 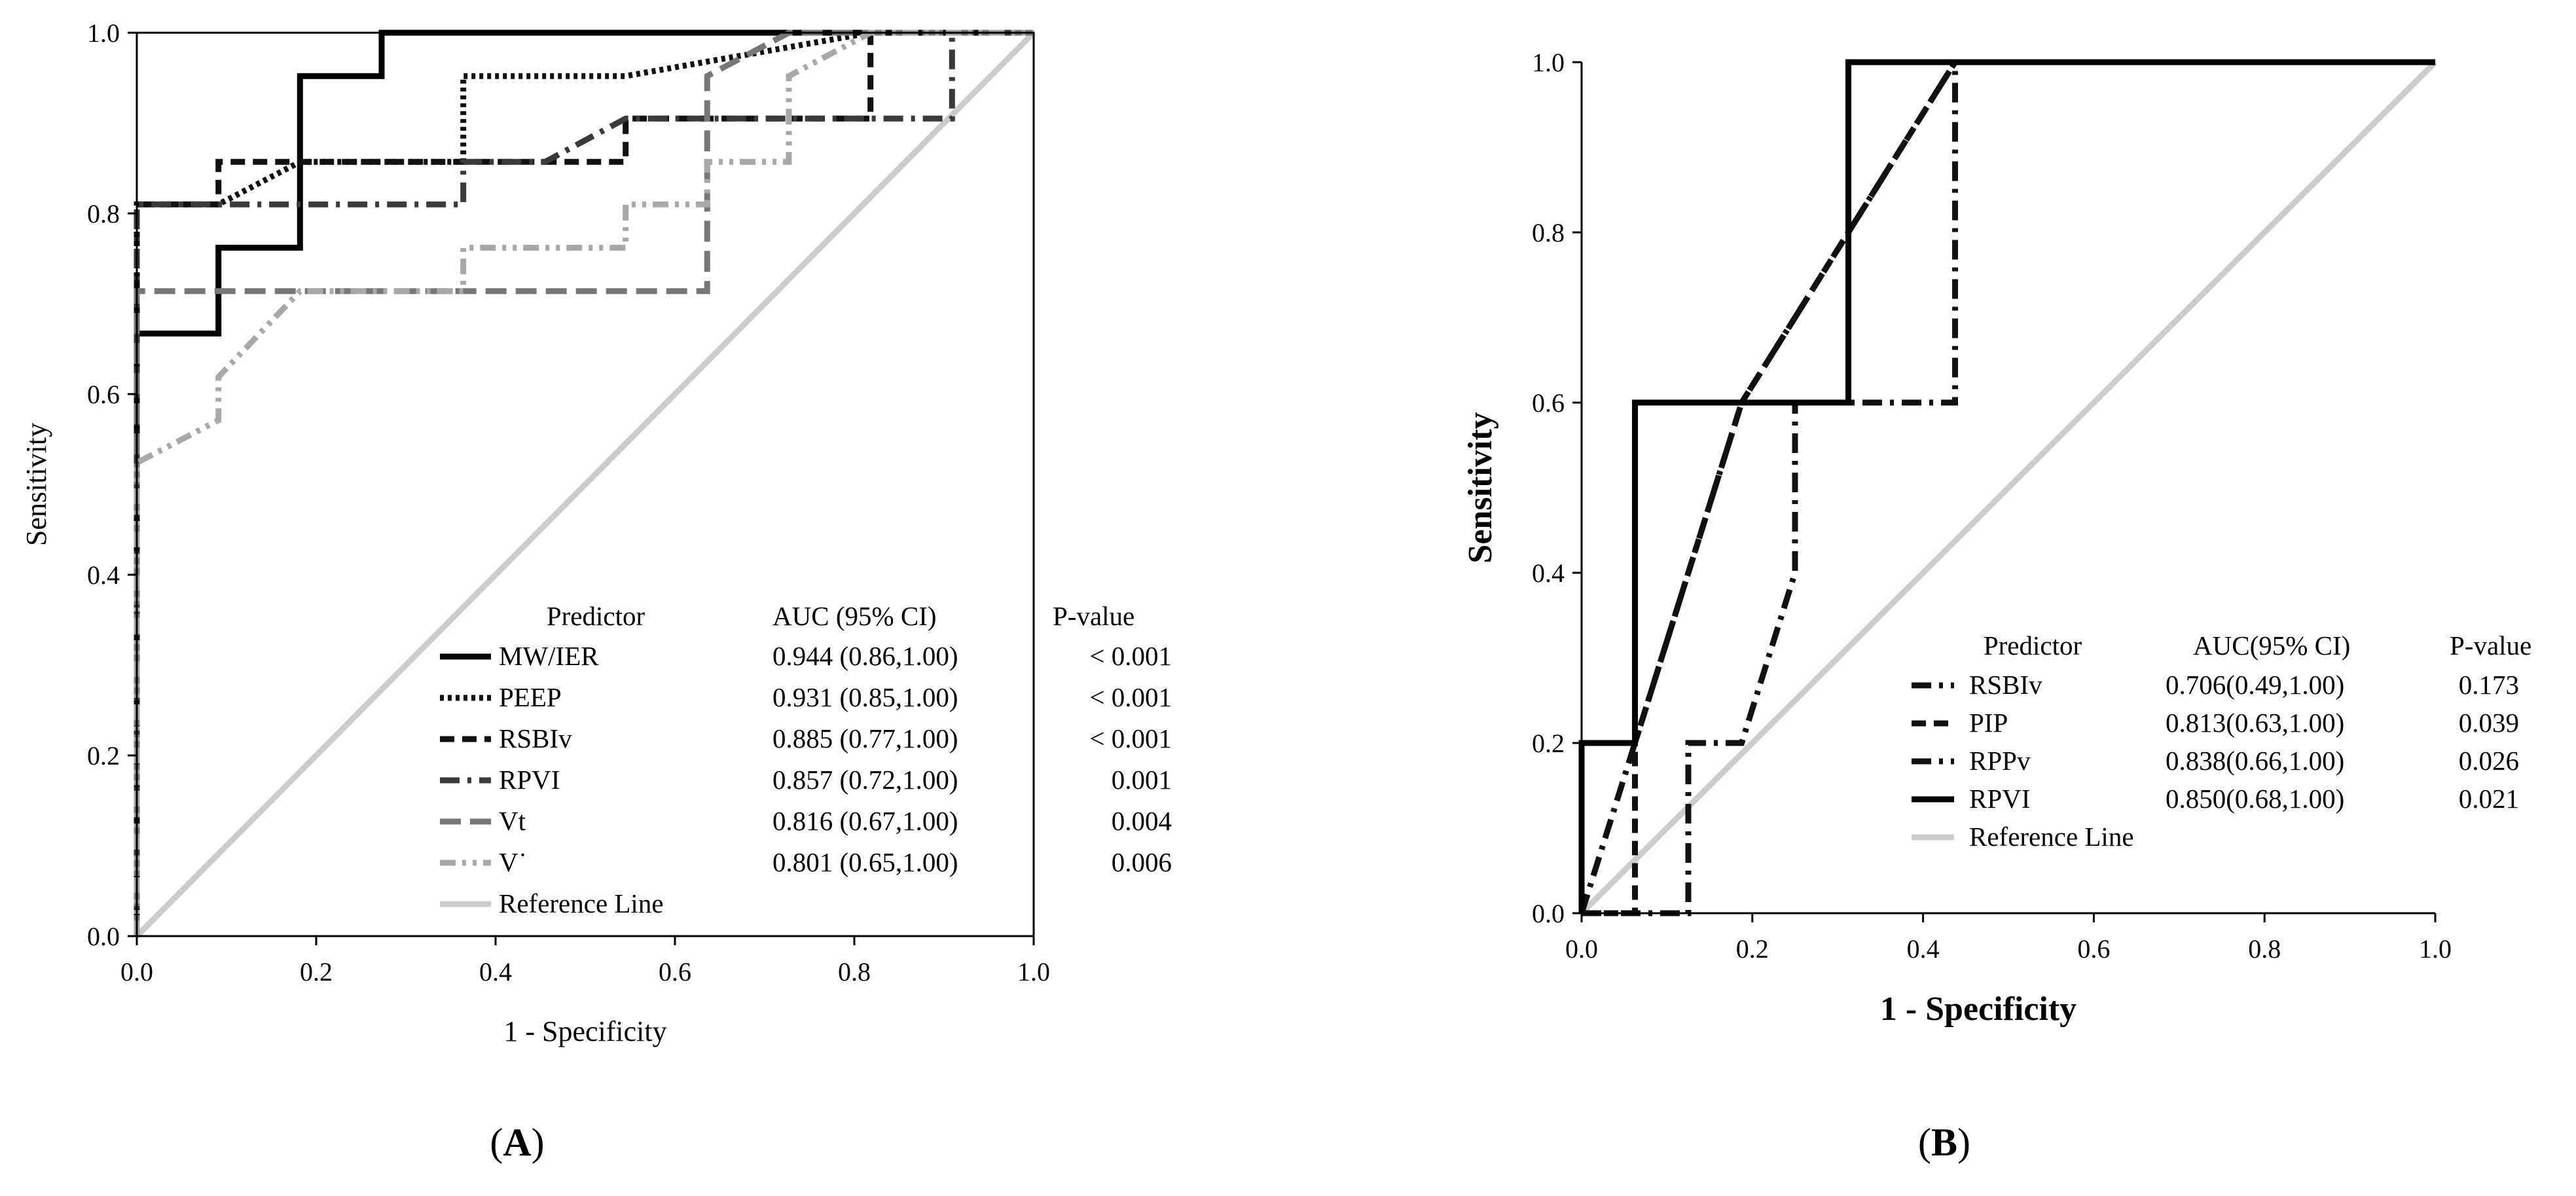 What do you see at coordinates (2000, 761) in the screenshot?
I see `panel-b-legend-name-rppv: RPPv` at bounding box center [2000, 761].